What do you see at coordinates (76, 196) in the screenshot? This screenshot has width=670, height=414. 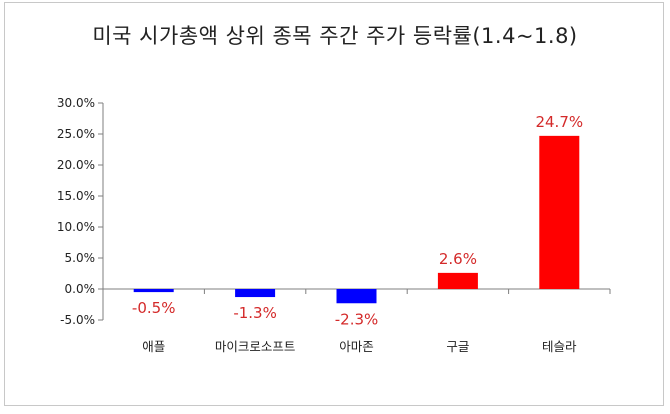 I see `y-tick-label: 15.0%` at bounding box center [76, 196].